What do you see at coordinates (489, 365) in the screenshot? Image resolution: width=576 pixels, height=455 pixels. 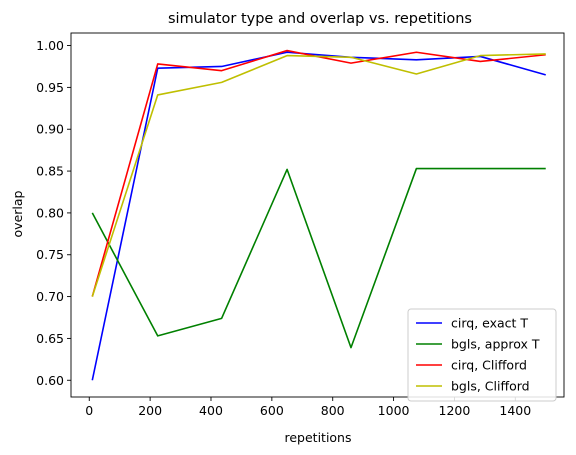 I see `legend-entry-label: cirq, Clifford` at bounding box center [489, 365].